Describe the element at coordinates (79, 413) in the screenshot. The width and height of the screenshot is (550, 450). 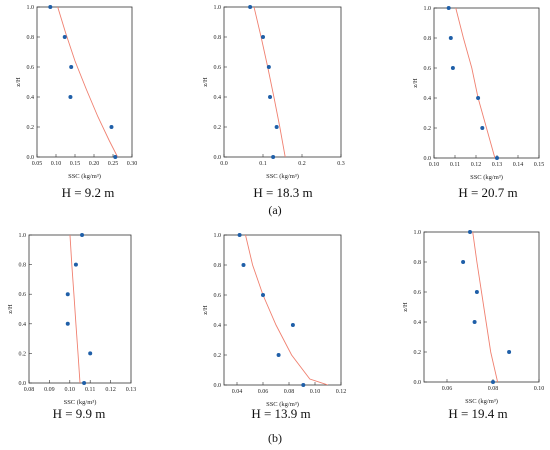
I see `panel-caption: H = 9.9 m` at that location.